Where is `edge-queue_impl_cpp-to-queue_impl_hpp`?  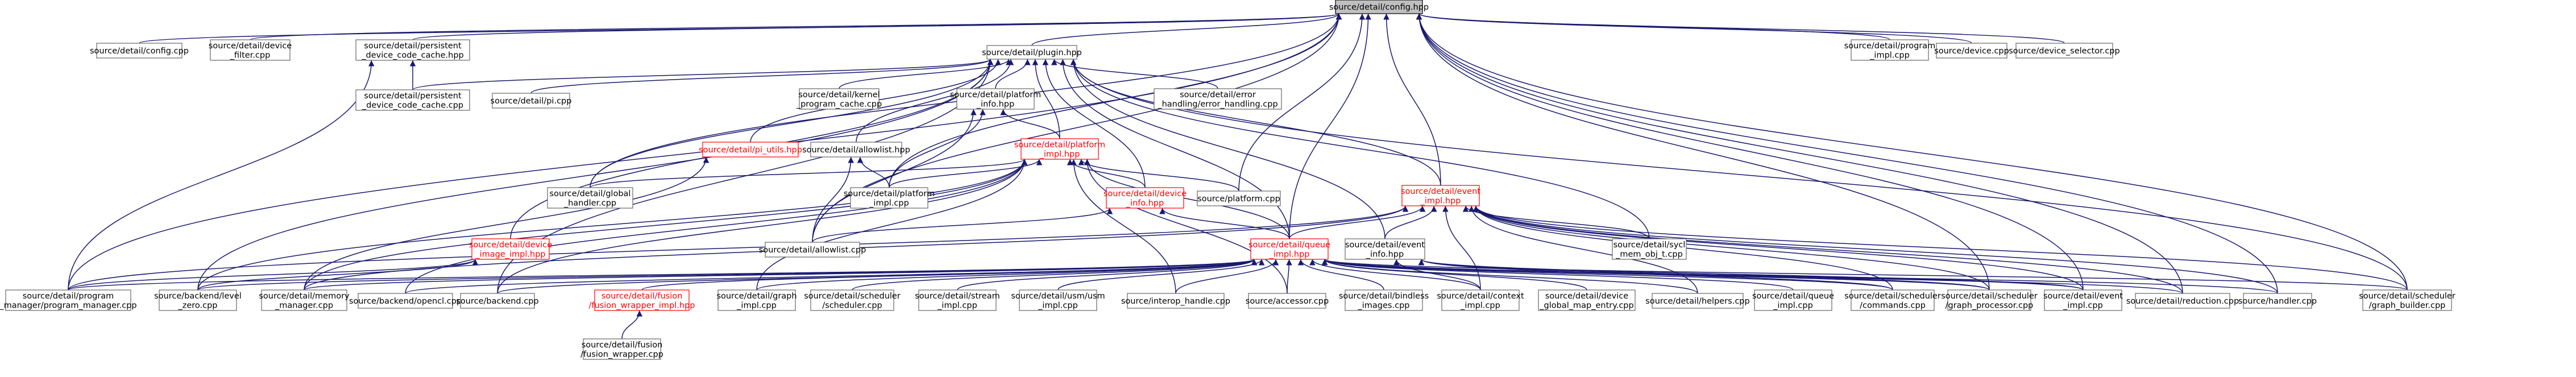 edge-queue_impl_cpp-to-queue_impl_hpp is located at coordinates (1558, 275).